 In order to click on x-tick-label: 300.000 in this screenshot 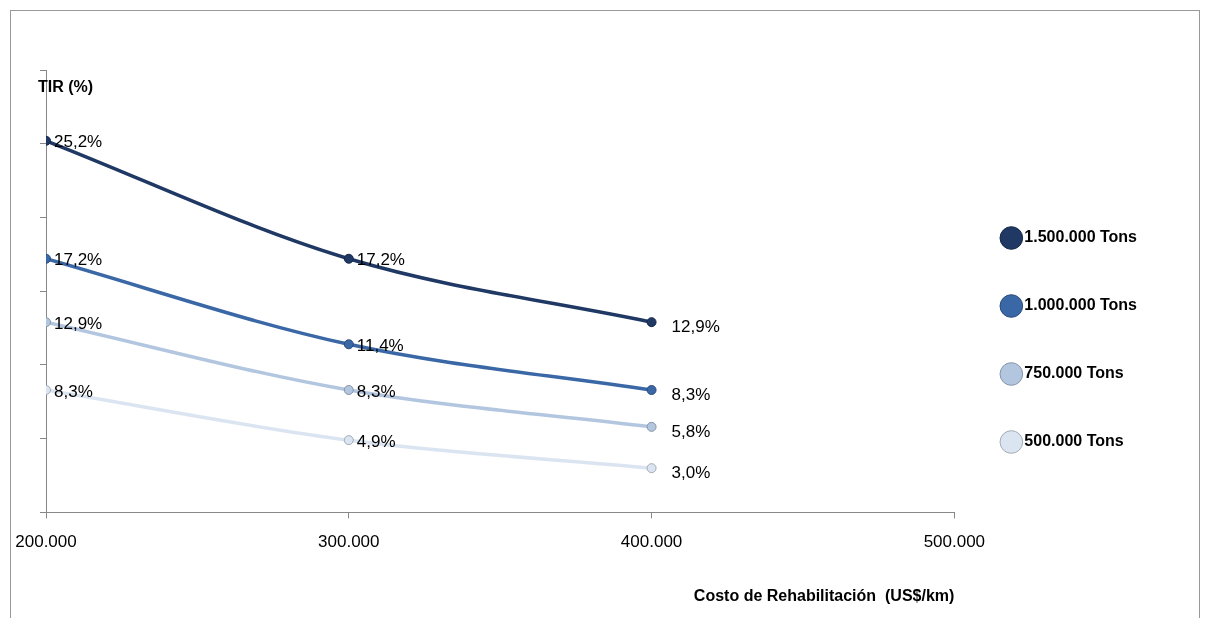, I will do `click(349, 542)`.